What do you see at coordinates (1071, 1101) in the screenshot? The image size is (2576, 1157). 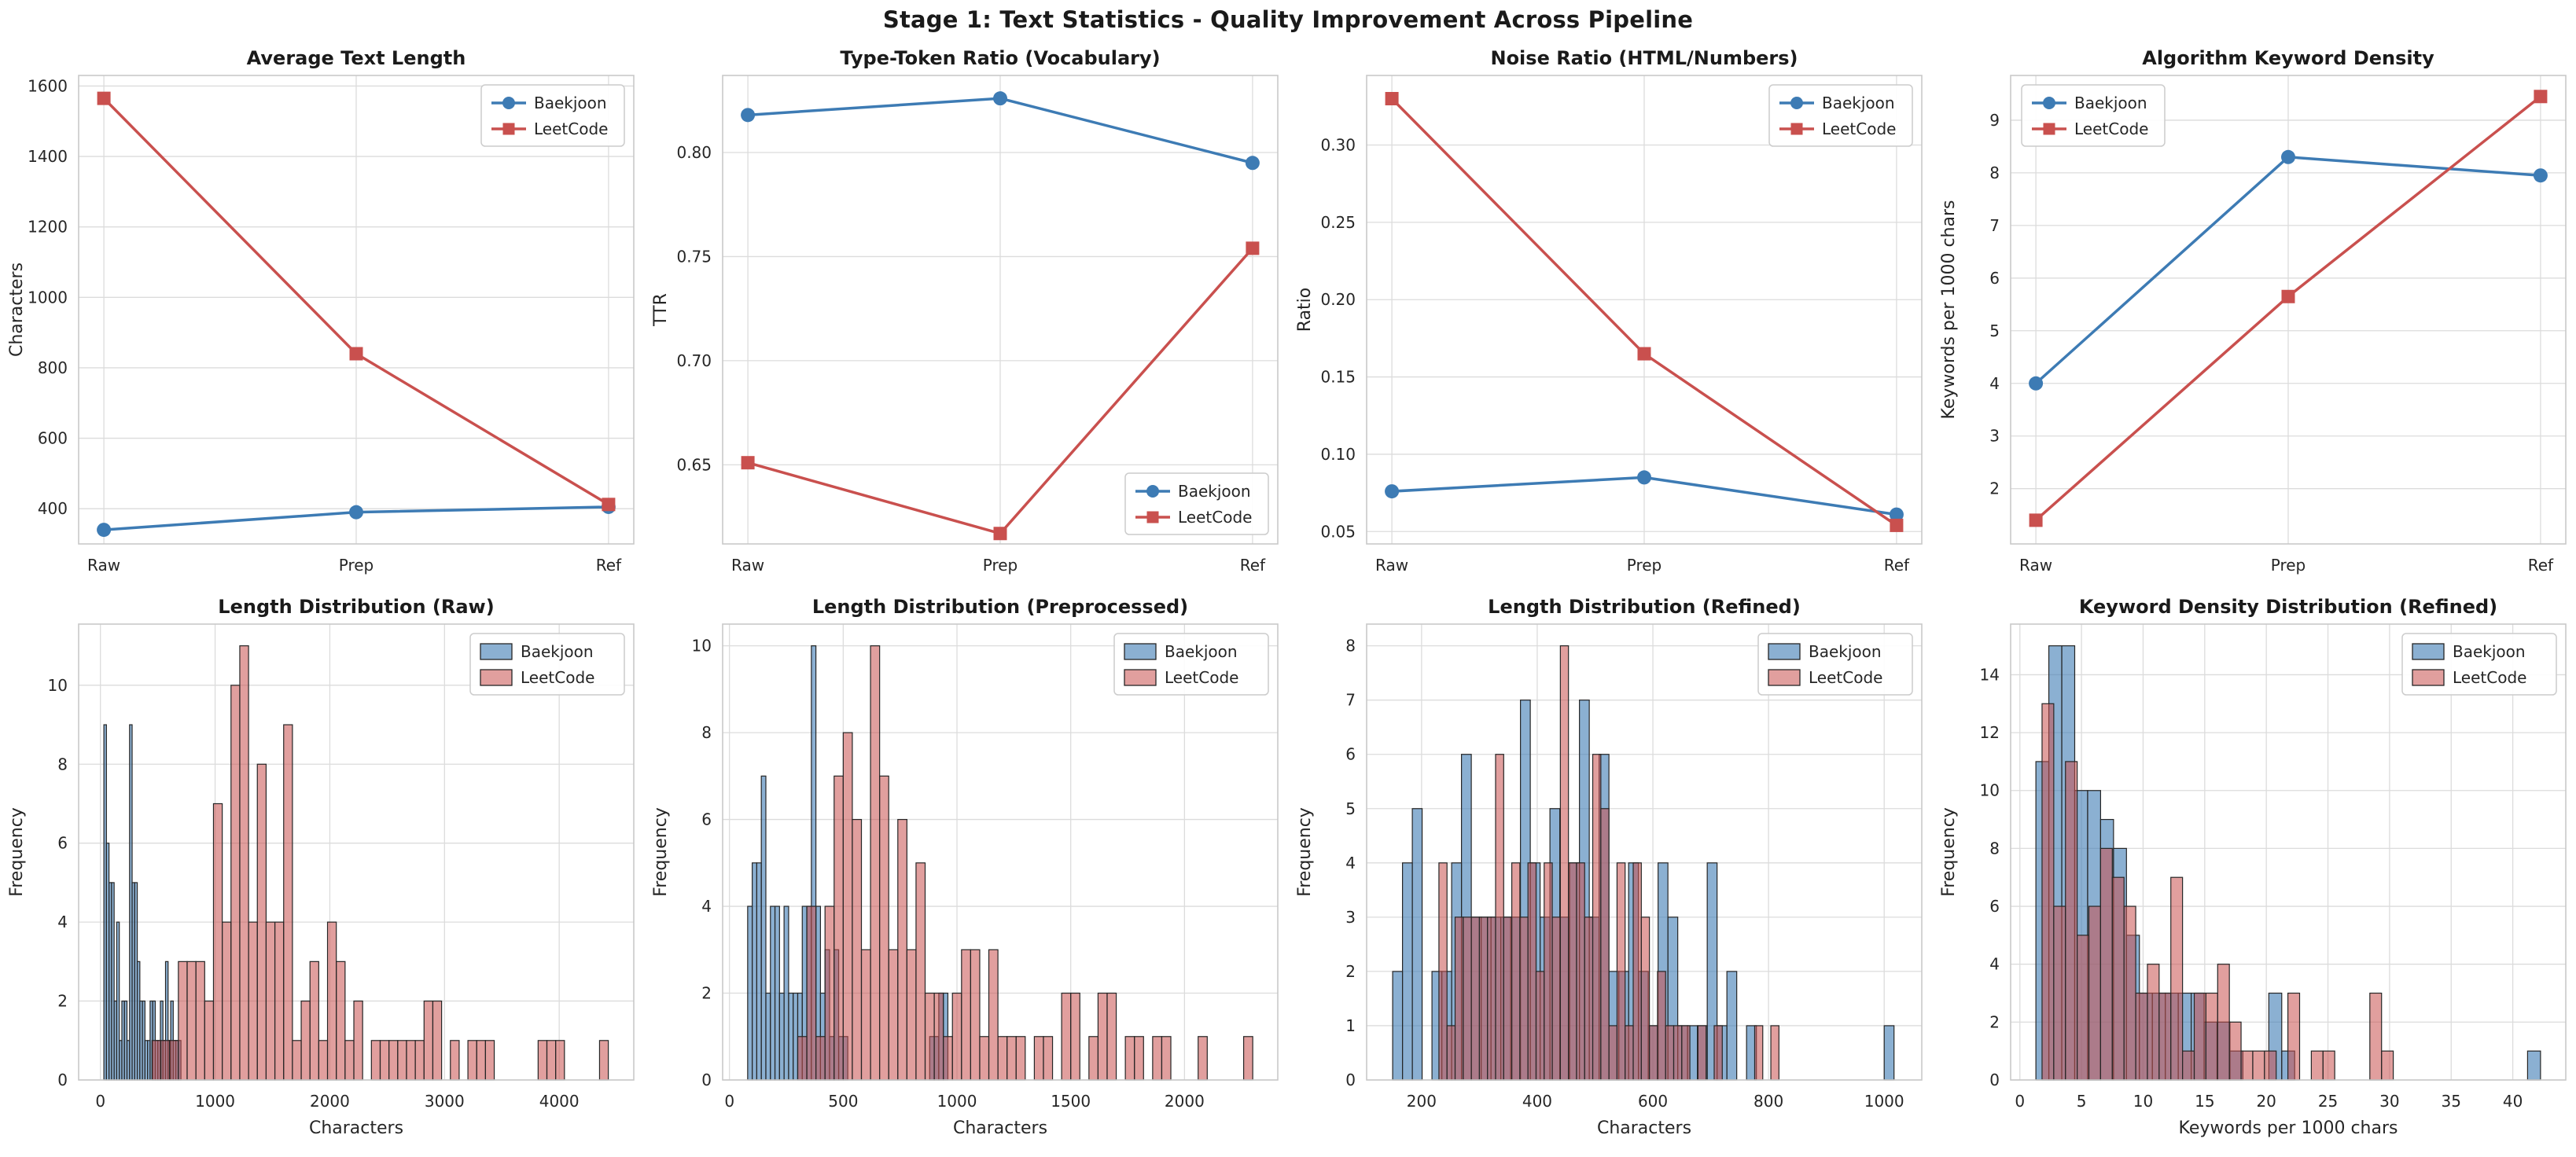 I see `x-tick-label: 1500` at bounding box center [1071, 1101].